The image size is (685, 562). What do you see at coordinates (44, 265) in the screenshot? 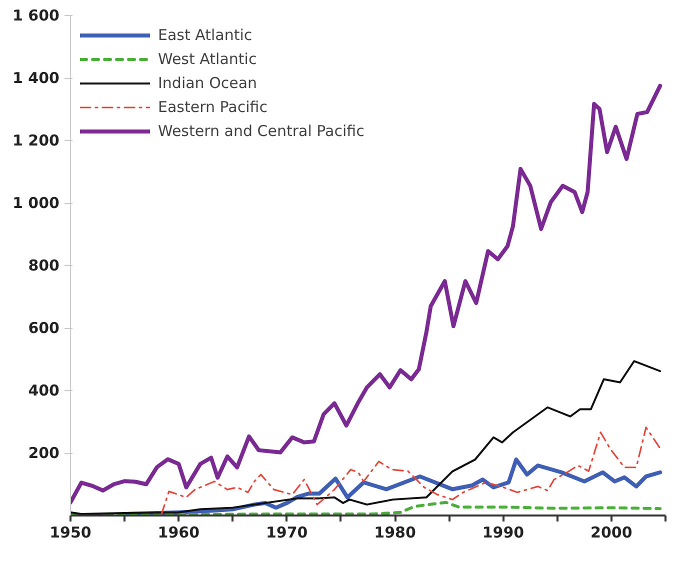
I see `y-tick-label: 800` at bounding box center [44, 265].